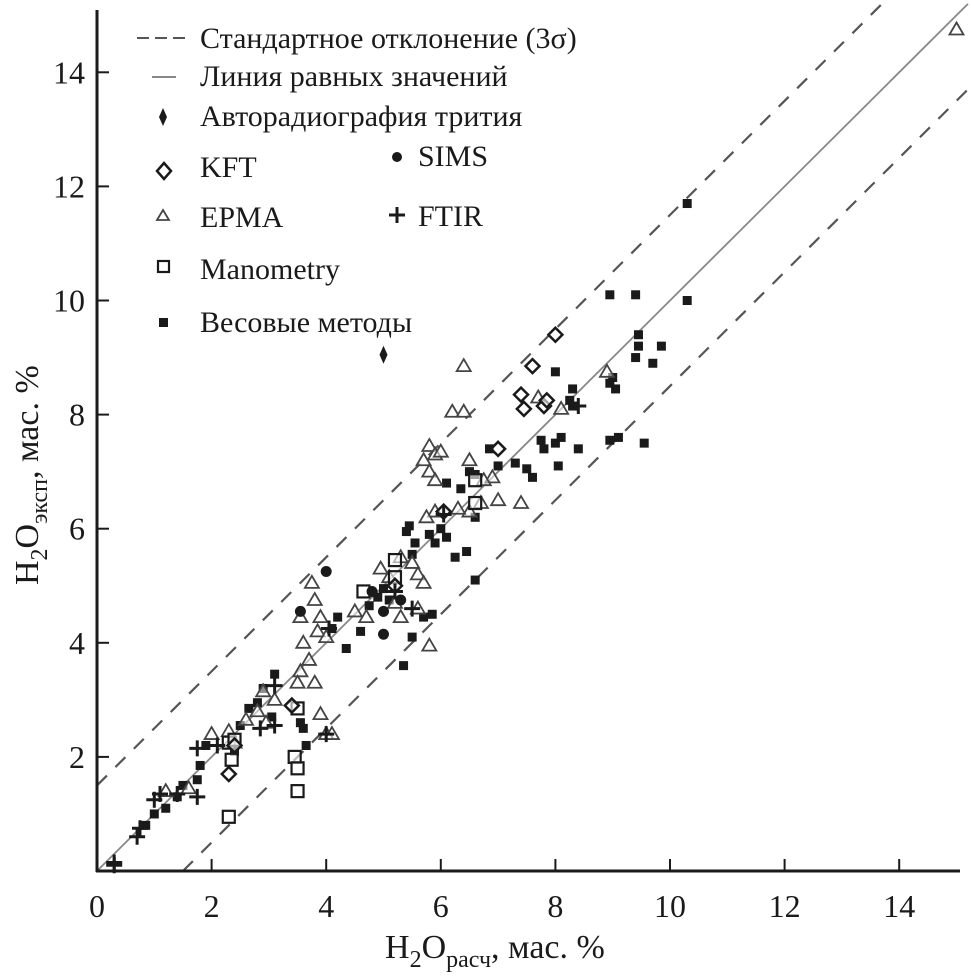 This screenshot has width=971, height=978. What do you see at coordinates (228, 167) in the screenshot?
I see `legend-label: KFT` at bounding box center [228, 167].